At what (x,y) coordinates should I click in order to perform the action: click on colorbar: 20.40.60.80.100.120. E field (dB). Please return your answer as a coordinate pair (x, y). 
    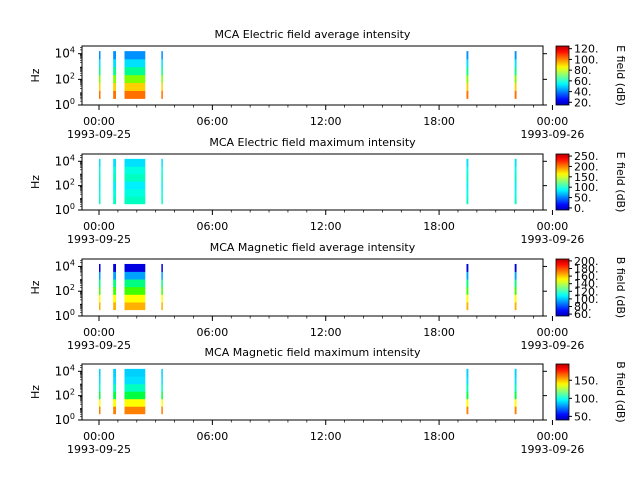
    Looking at the image, I should click on (591, 76).